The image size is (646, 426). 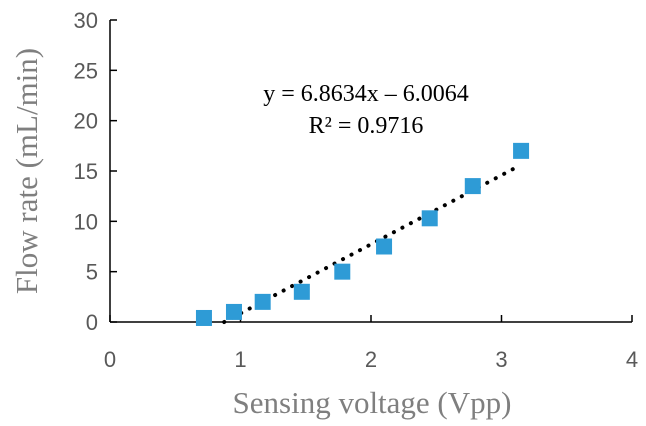 I want to click on y-tick-label: 0, so click(x=92, y=322).